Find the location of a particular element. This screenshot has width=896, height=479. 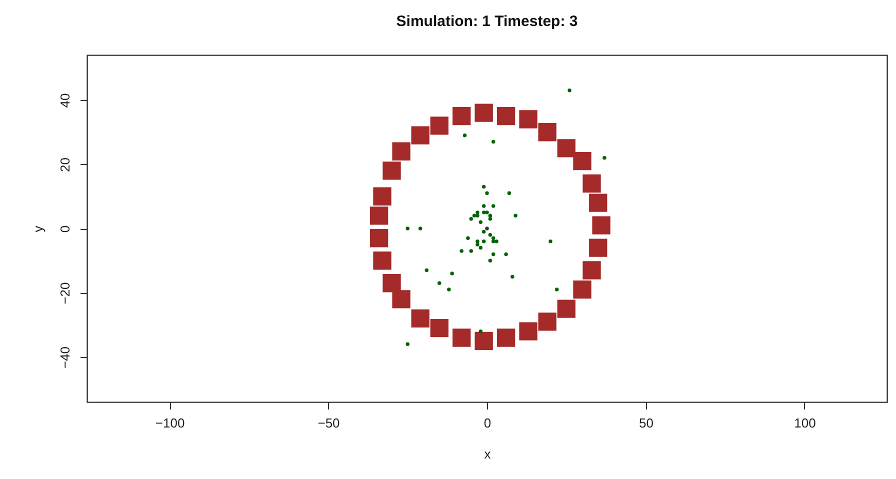

y-tick-label: 40 is located at coordinates (65, 100).